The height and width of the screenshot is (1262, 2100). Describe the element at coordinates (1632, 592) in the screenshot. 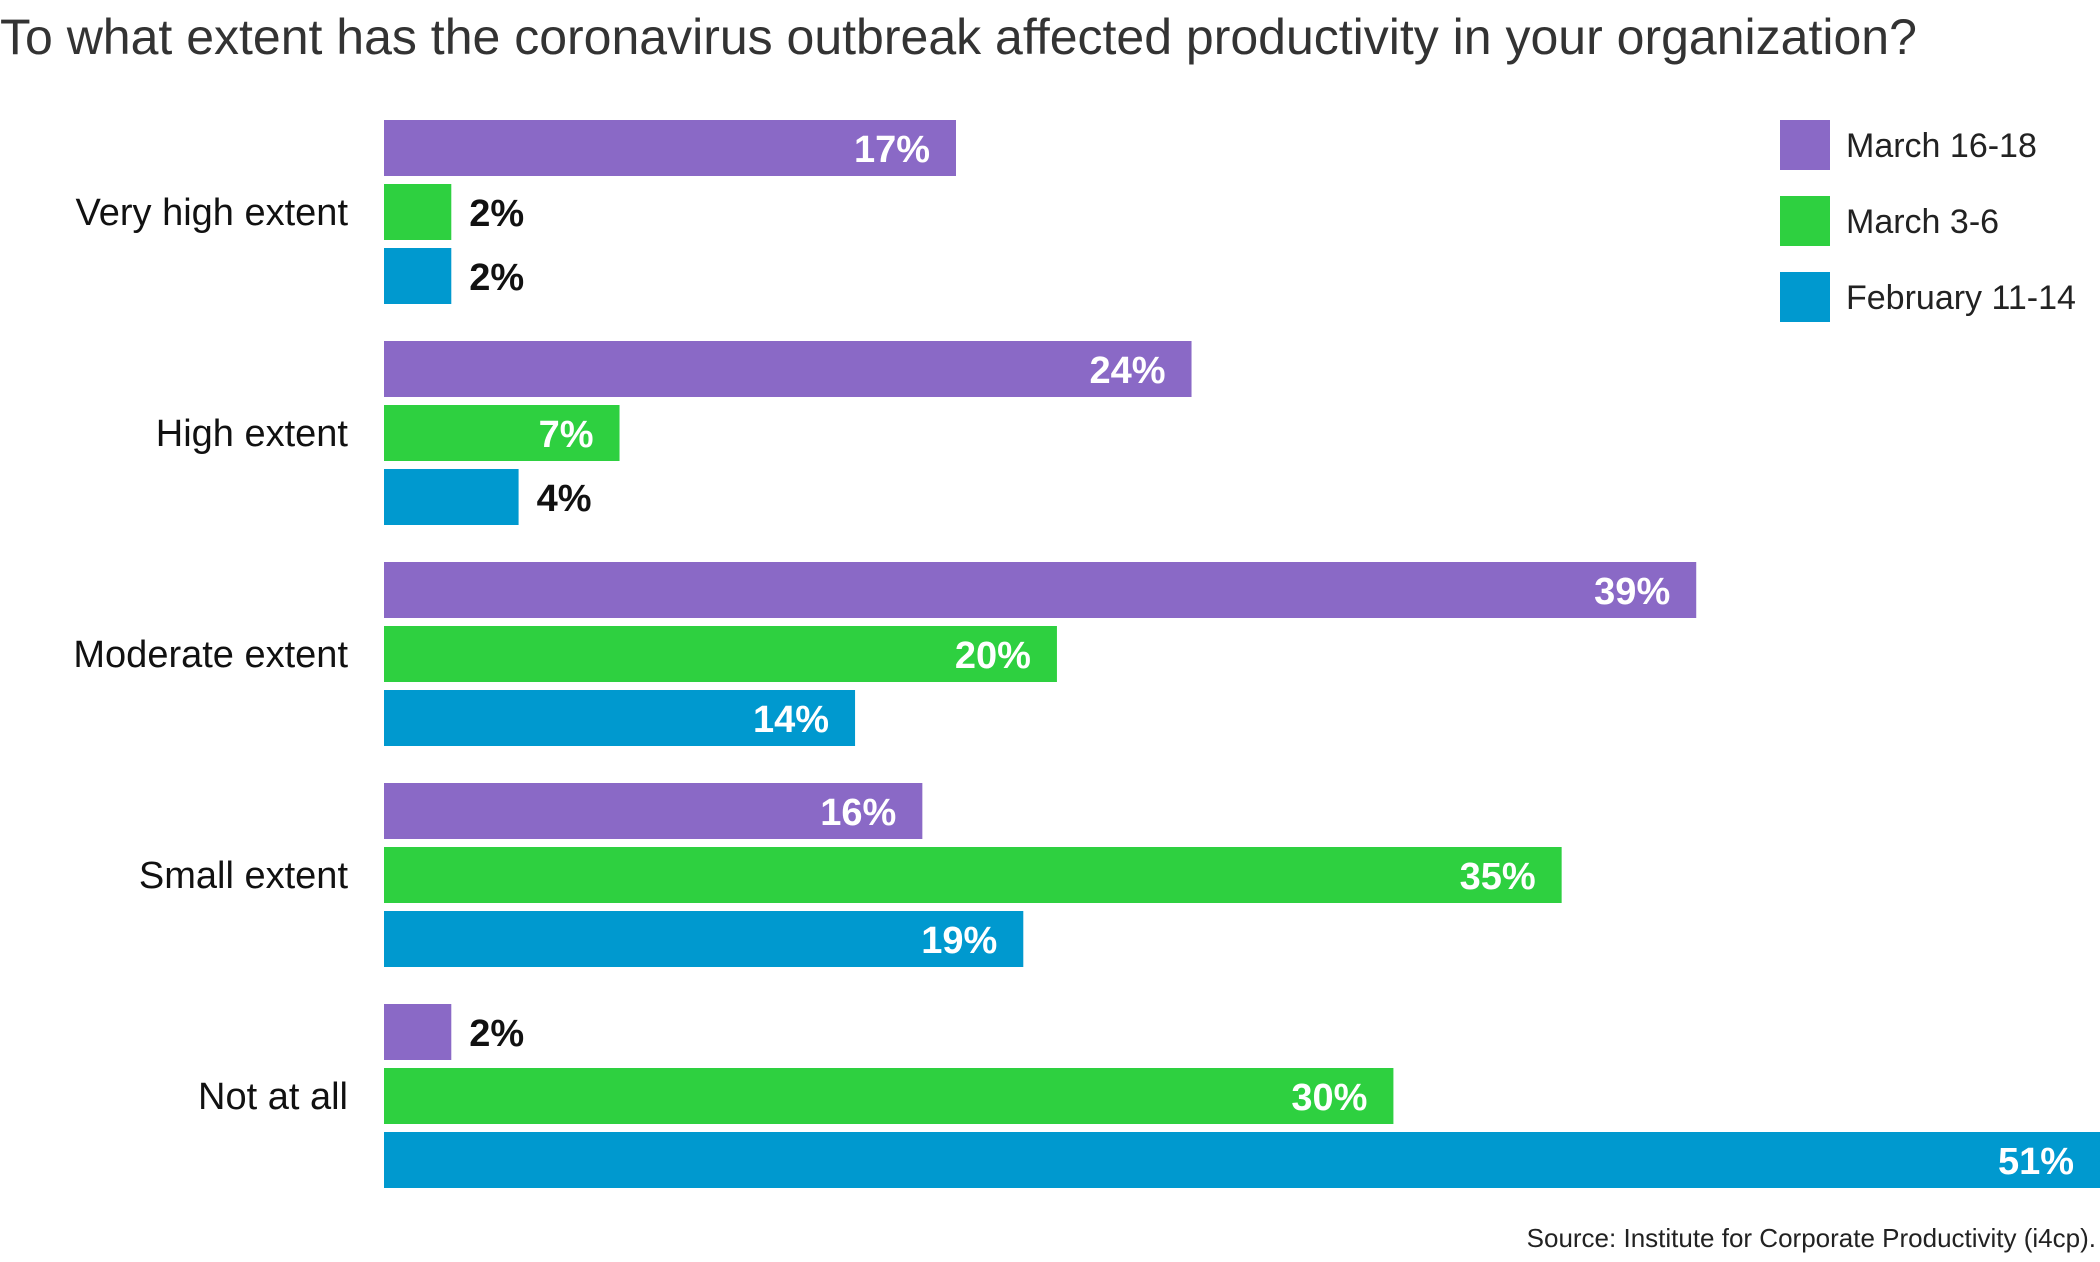

I see `data-label: 39%` at that location.